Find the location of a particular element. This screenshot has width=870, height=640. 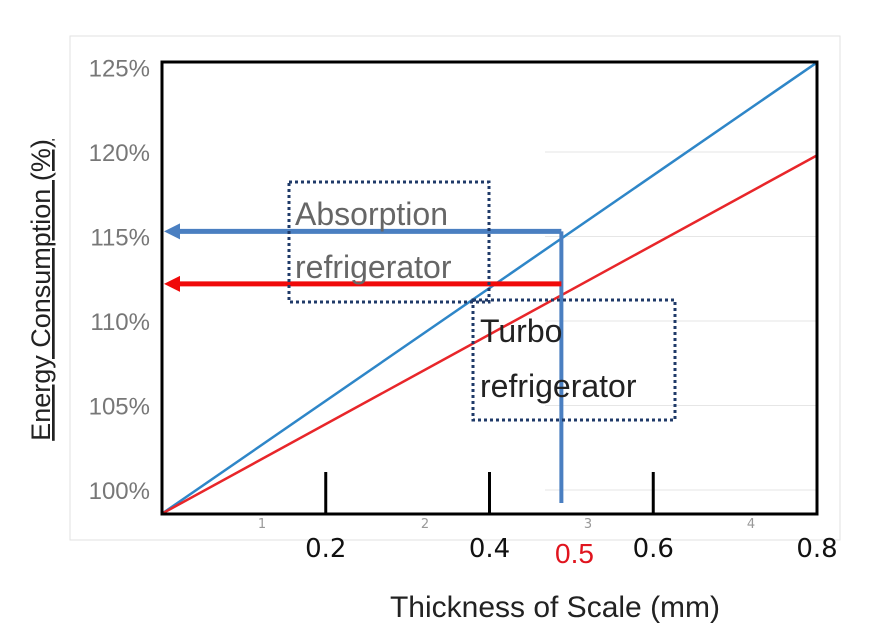

y-tick-label: 120% is located at coordinates (119, 153).